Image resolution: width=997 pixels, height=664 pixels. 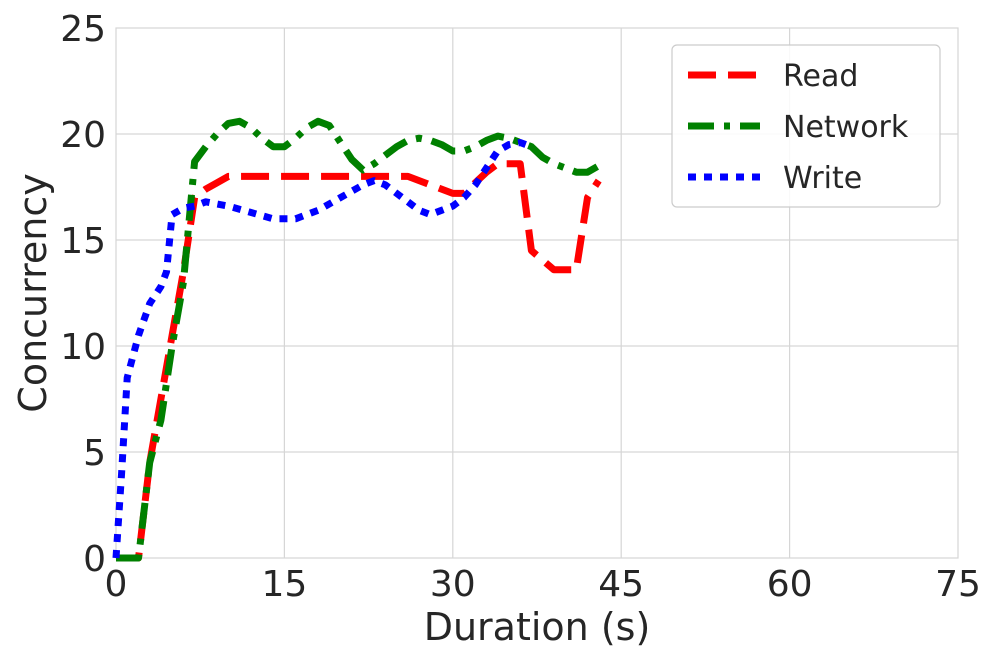 I want to click on y-tick-label: 20, so click(x=83, y=135).